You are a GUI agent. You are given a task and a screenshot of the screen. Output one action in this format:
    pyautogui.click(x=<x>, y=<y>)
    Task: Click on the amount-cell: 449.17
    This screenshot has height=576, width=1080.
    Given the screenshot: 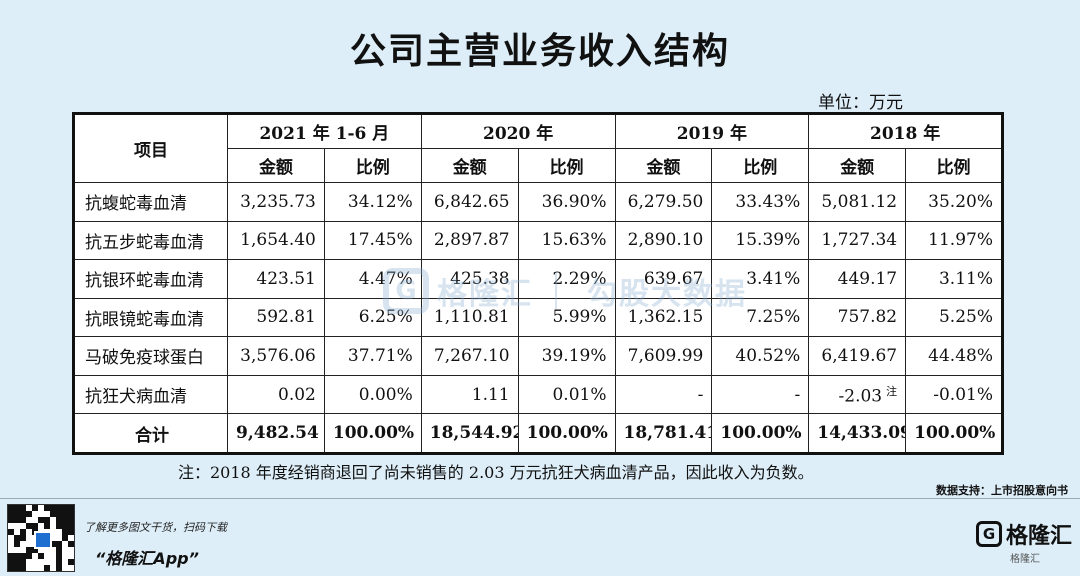 What is the action you would take?
    pyautogui.click(x=857, y=279)
    